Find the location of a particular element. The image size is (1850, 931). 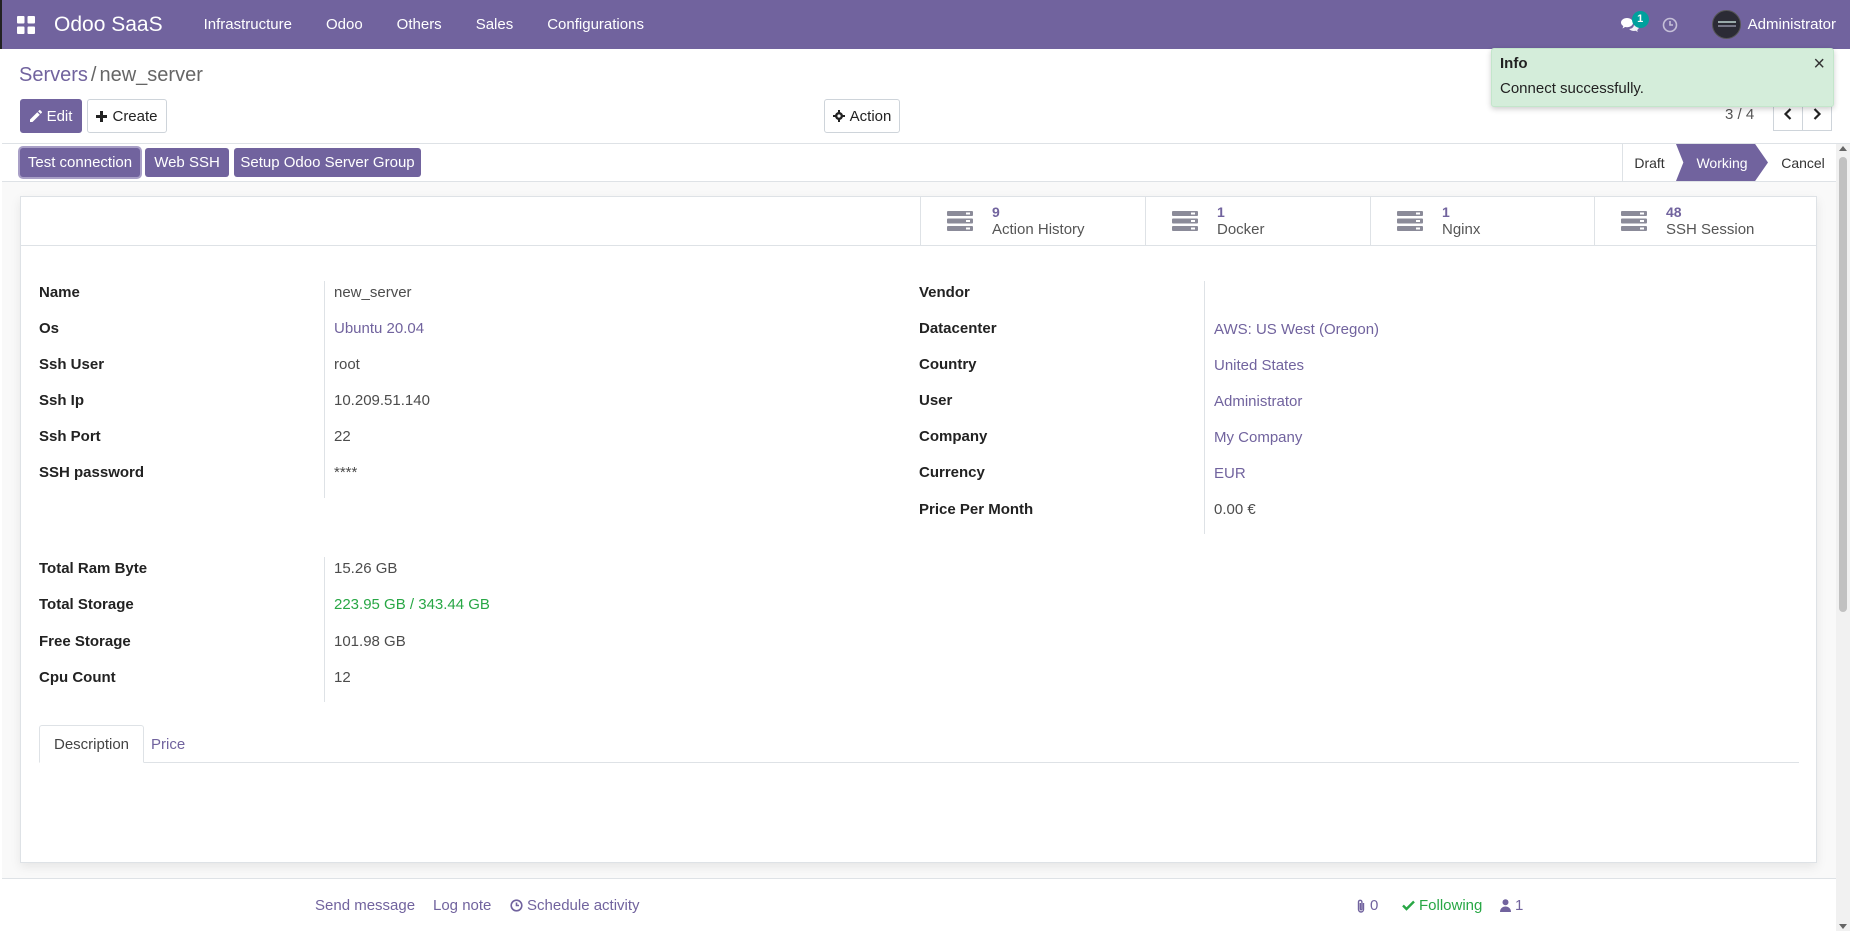

field-free-storage: 101.98 GB is located at coordinates (370, 641).